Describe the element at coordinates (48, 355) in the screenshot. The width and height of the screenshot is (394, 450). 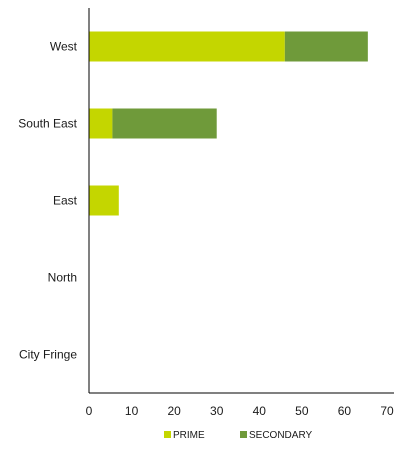
I see `category-label-city-fringe: City Fringe` at that location.